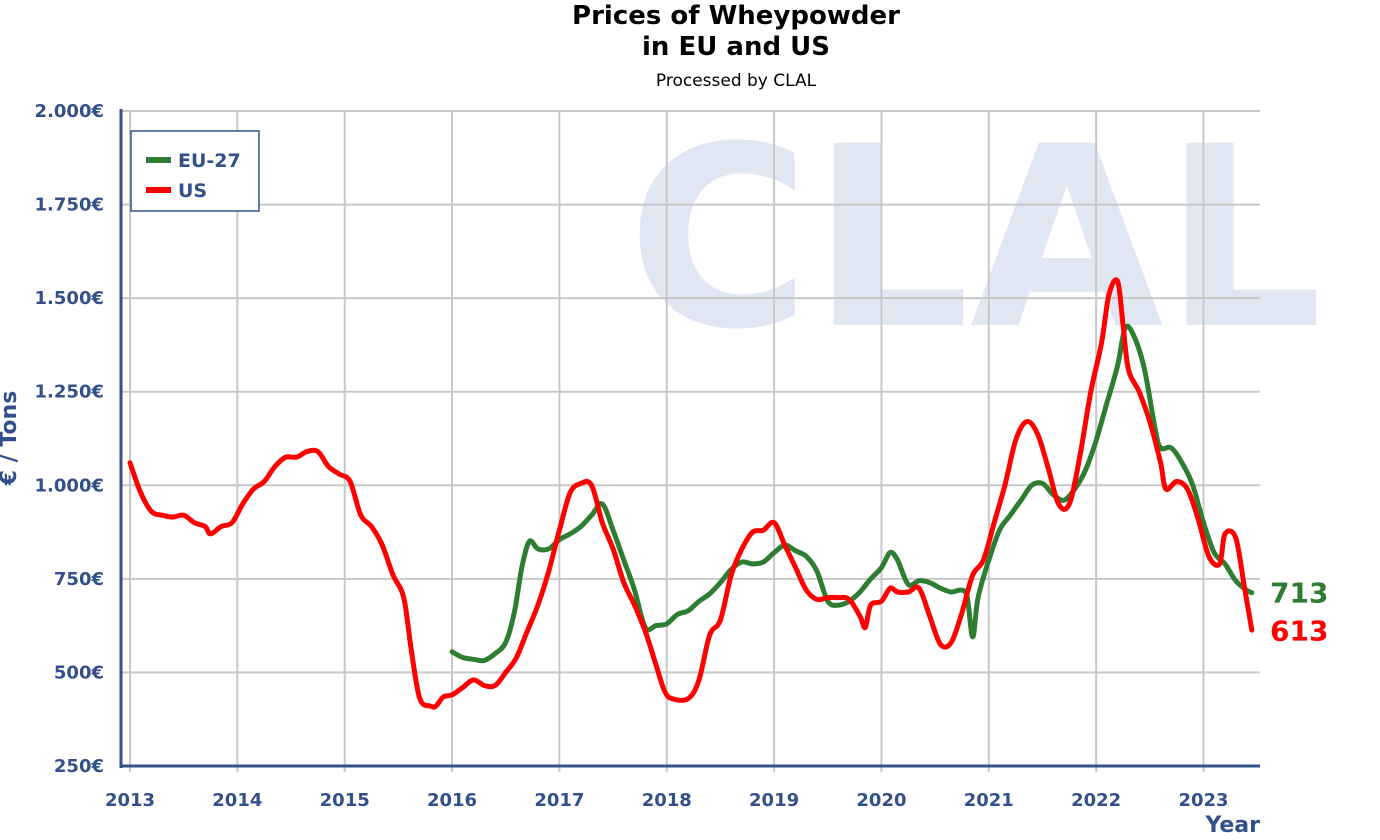 The image size is (1380, 840). Describe the element at coordinates (79, 766) in the screenshot. I see `y-tick-label: 250€` at that location.